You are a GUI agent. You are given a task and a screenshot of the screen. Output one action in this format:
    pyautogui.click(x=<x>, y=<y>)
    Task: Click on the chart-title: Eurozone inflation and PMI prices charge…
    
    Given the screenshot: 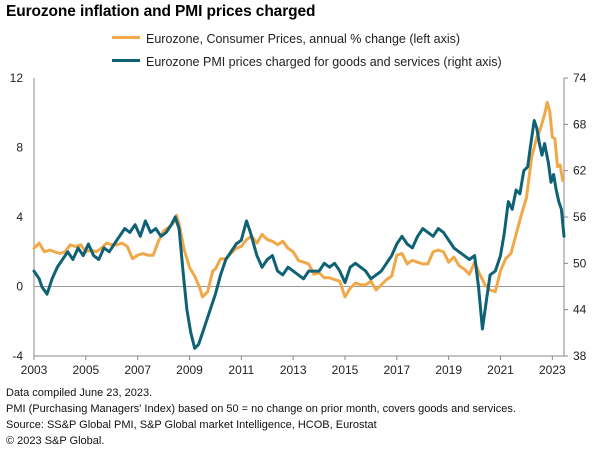 What is the action you would take?
    pyautogui.click(x=161, y=11)
    